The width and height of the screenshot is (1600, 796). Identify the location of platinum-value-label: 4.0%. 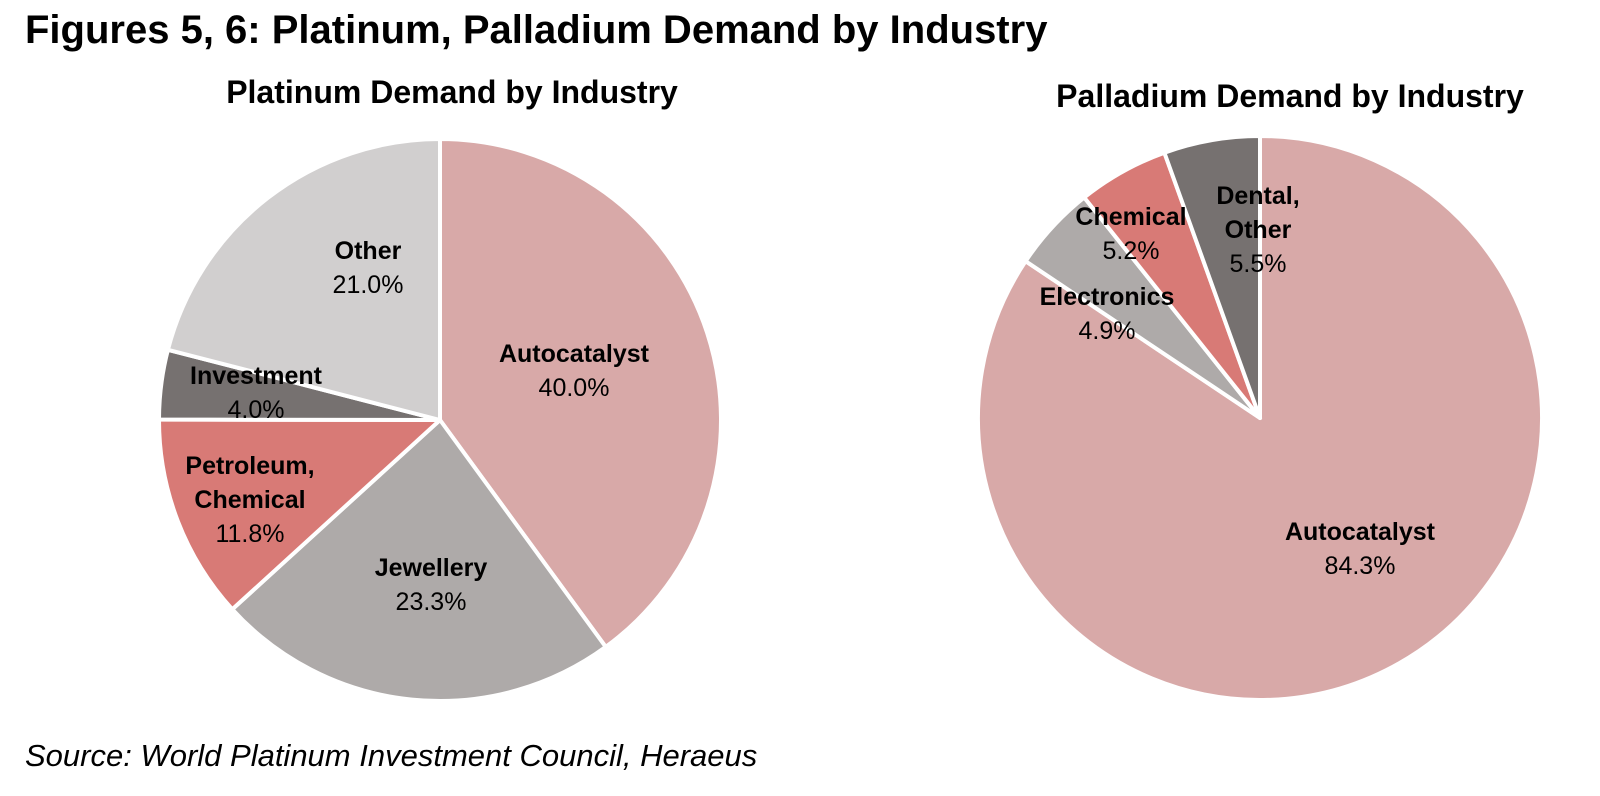
(256, 410).